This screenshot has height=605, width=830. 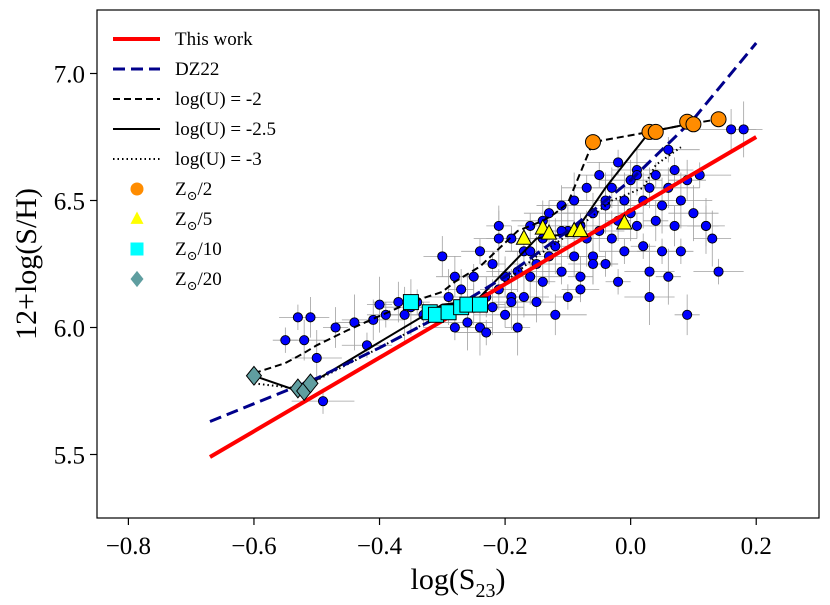 I want to click on legend-label: Z⊙/5, so click(x=193, y=221).